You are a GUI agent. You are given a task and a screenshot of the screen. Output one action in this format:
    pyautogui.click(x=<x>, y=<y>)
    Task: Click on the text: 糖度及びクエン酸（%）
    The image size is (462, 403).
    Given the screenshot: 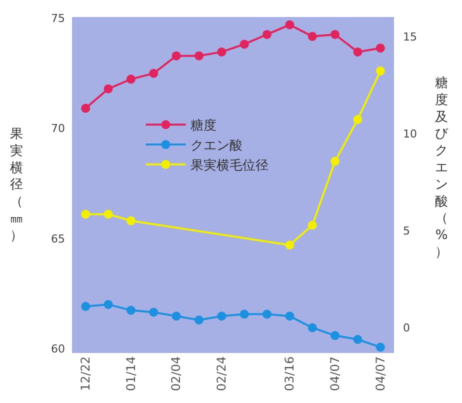 What is the action you would take?
    pyautogui.click(x=441, y=168)
    